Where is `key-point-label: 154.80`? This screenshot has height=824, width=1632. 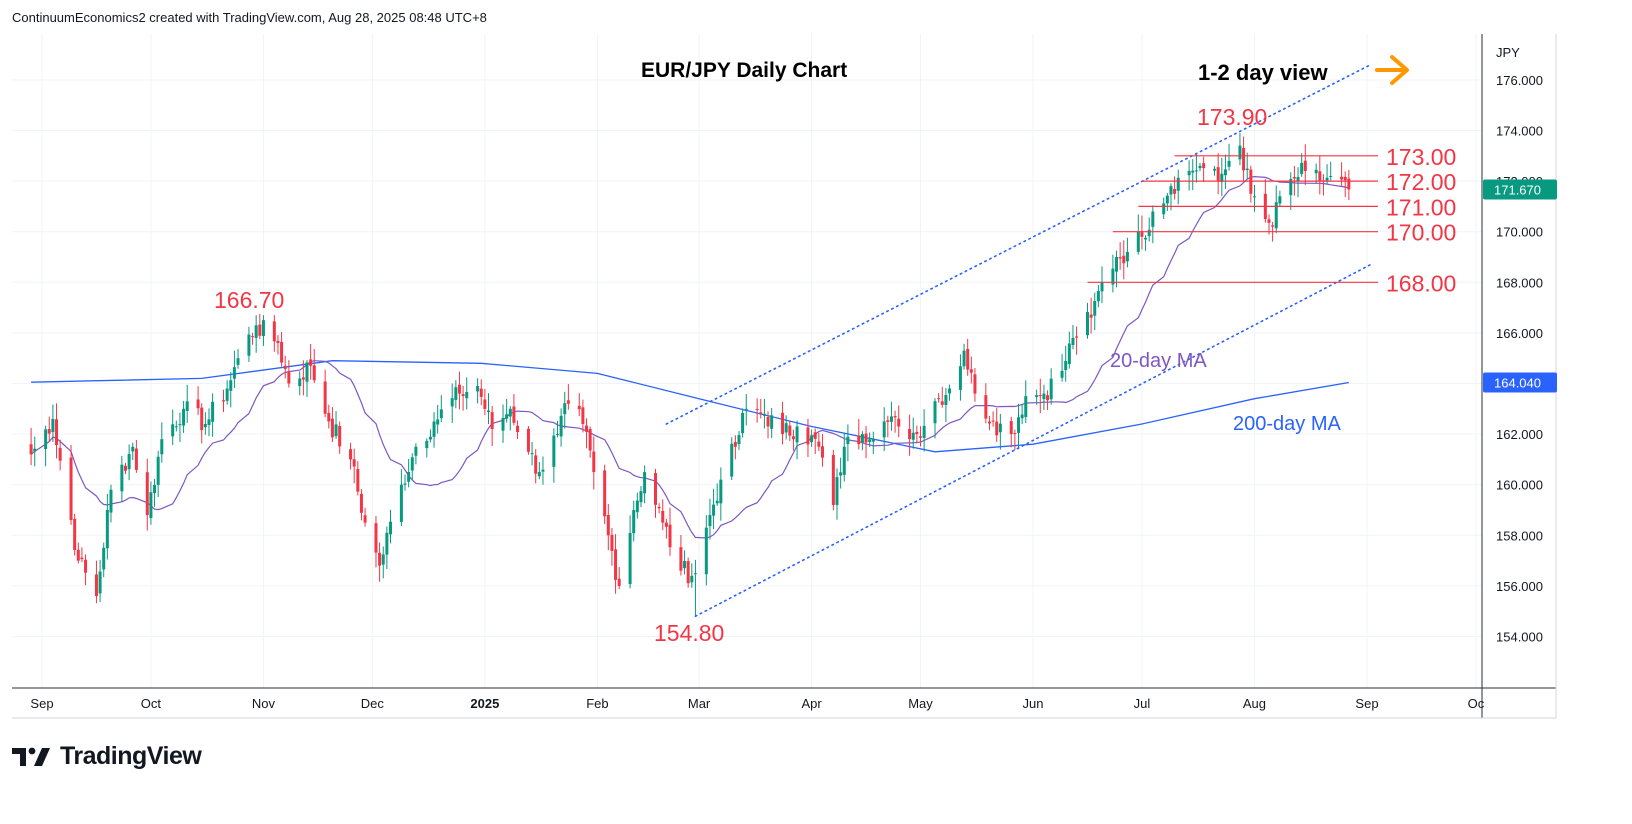 key-point-label: 154.80 is located at coordinates (689, 633).